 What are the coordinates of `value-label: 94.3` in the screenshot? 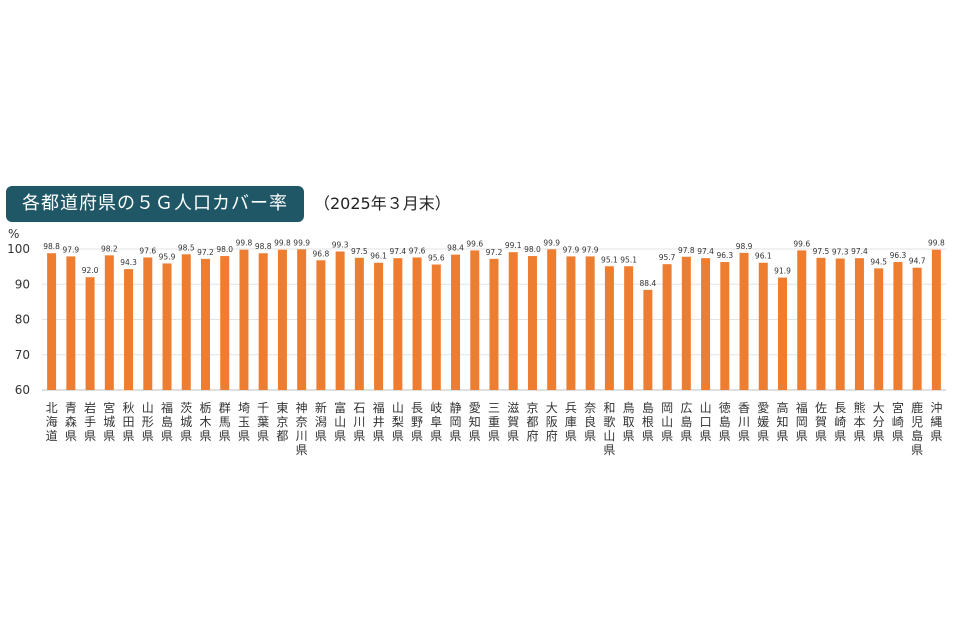 It's located at (128, 262).